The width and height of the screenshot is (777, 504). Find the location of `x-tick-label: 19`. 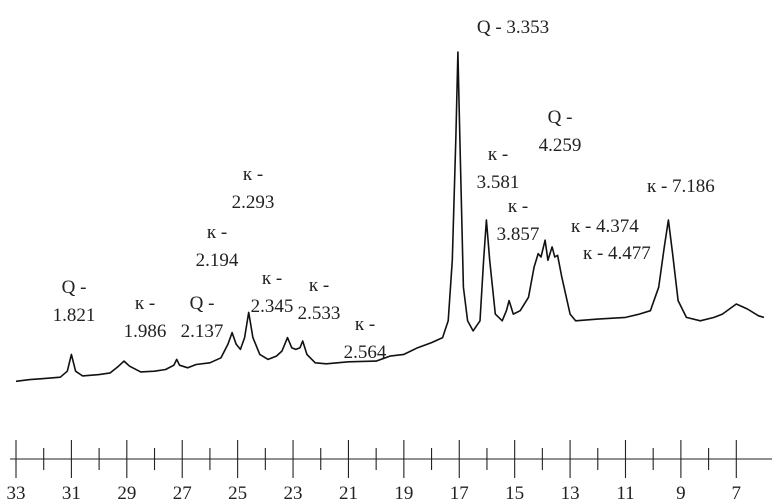

x-tick-label: 19 is located at coordinates (403, 493).